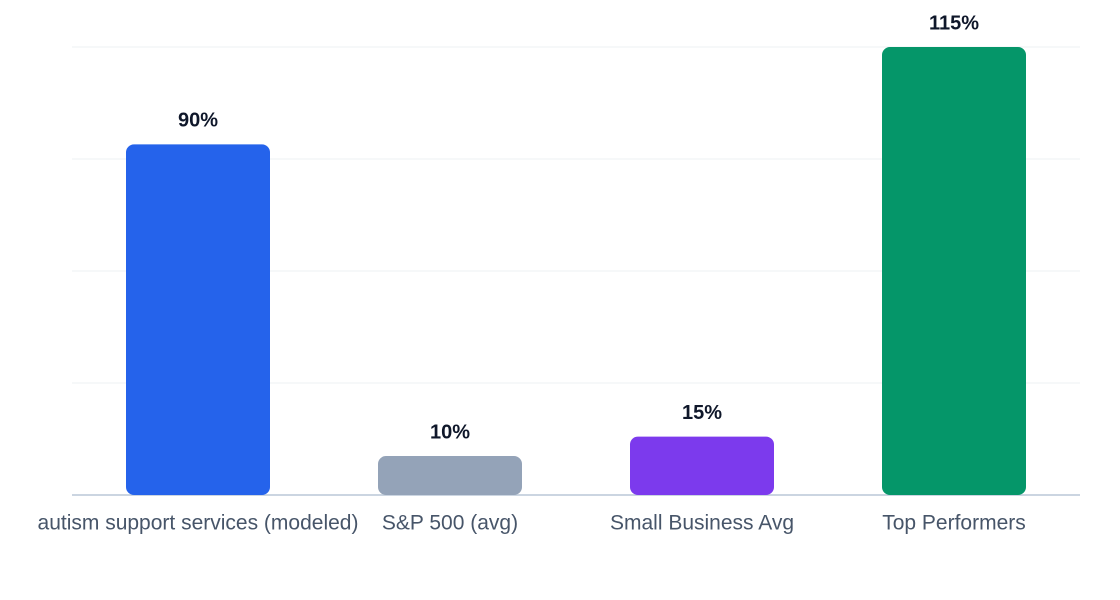  What do you see at coordinates (198, 523) in the screenshot?
I see `x-tick-label: autism support services (modeled)` at bounding box center [198, 523].